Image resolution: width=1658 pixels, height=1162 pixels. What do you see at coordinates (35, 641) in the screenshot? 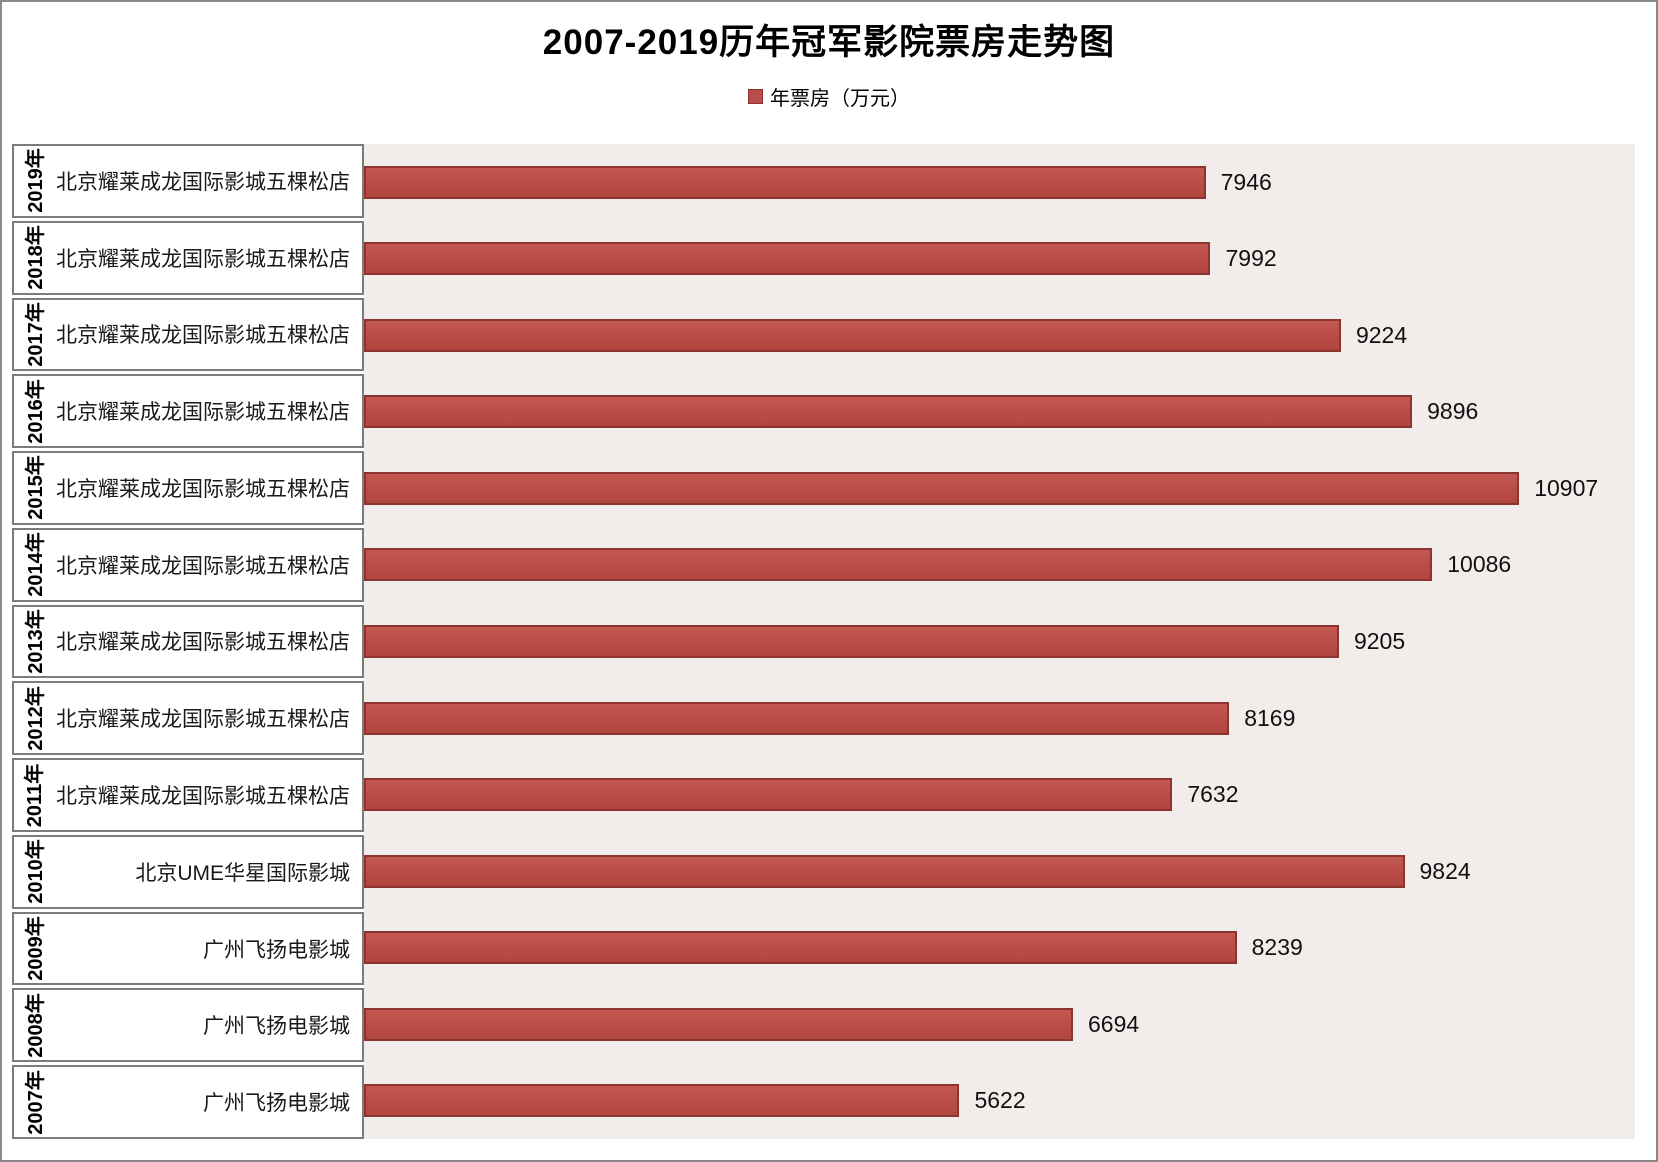
I see `year-label: 2013年` at bounding box center [35, 641].